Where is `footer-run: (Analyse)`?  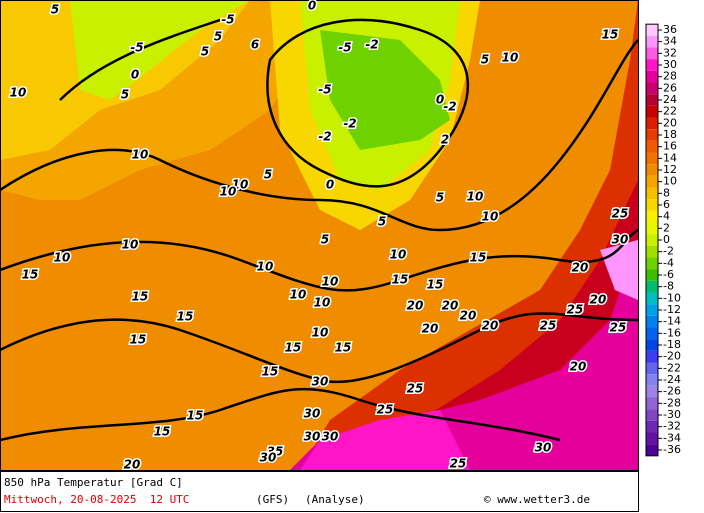
footer-run: (Analyse) is located at coordinates (335, 499).